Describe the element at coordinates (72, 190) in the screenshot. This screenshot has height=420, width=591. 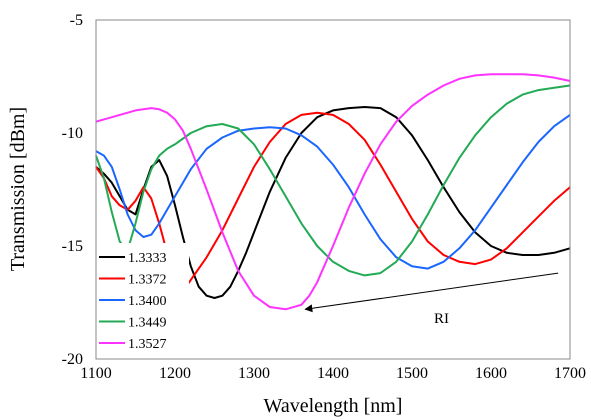
I see `y-tick-labels: -5 -10 -15 -20` at that location.